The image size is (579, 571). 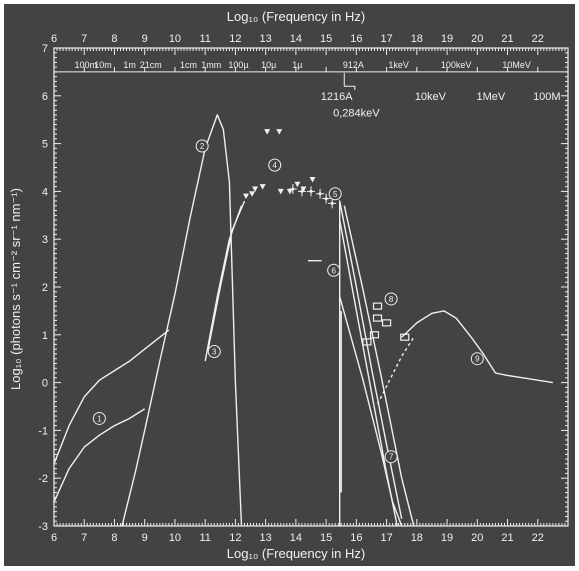 I want to click on x-tick-label-top: 18, so click(x=417, y=39).